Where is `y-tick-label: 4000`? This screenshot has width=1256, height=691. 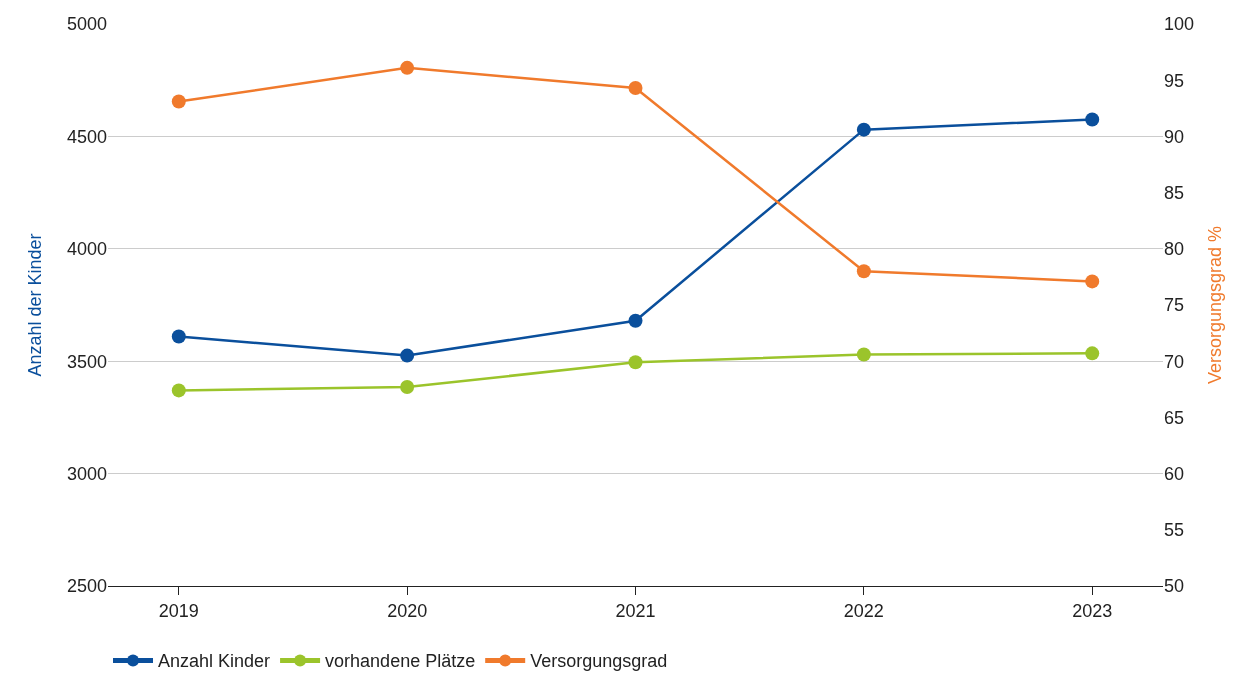
y-tick-label: 4000 is located at coordinates (86, 249).